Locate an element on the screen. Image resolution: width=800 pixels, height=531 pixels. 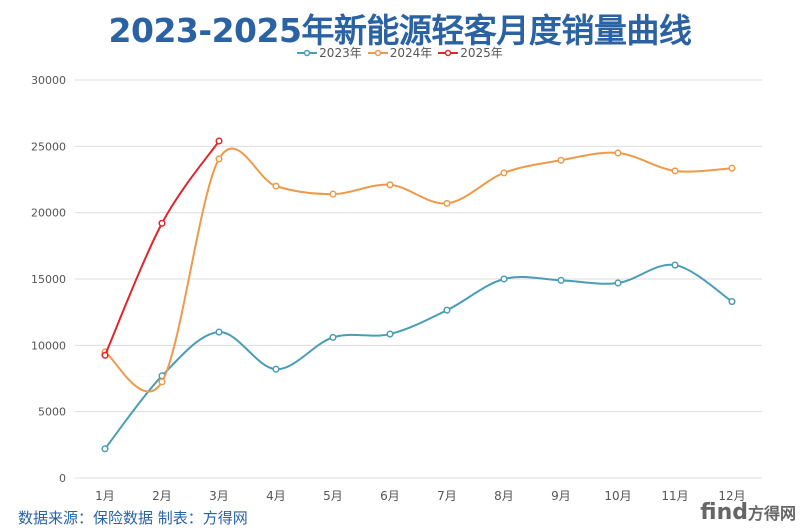
data-source-note: 数据来源：保险数据 制表：方得网 is located at coordinates (133, 518).